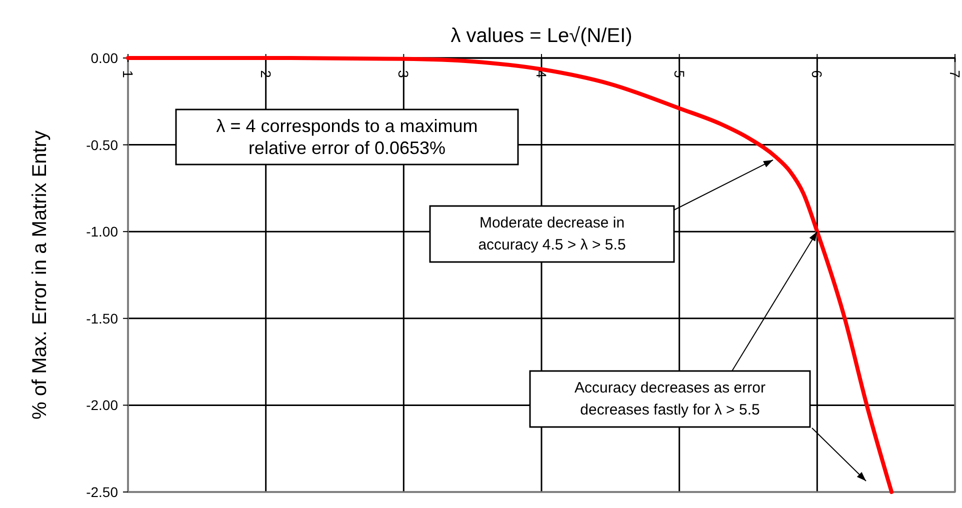  I want to click on annotation: λ = 4 corresponds to a maximum relative error of 0.0653%, so click(347, 137).